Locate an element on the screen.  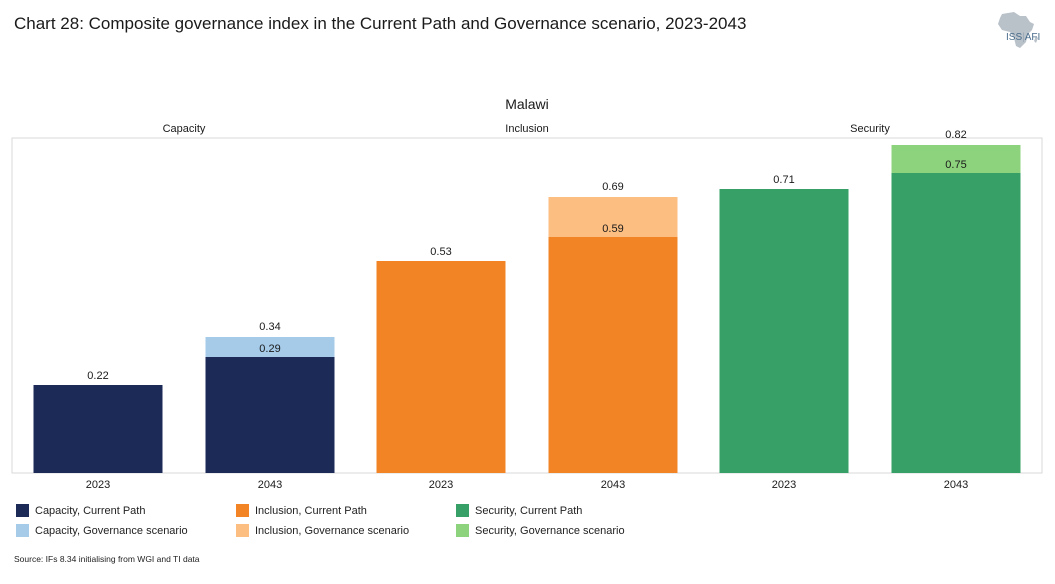
legend-item: Capacity, Governance scenario is located at coordinates (102, 530).